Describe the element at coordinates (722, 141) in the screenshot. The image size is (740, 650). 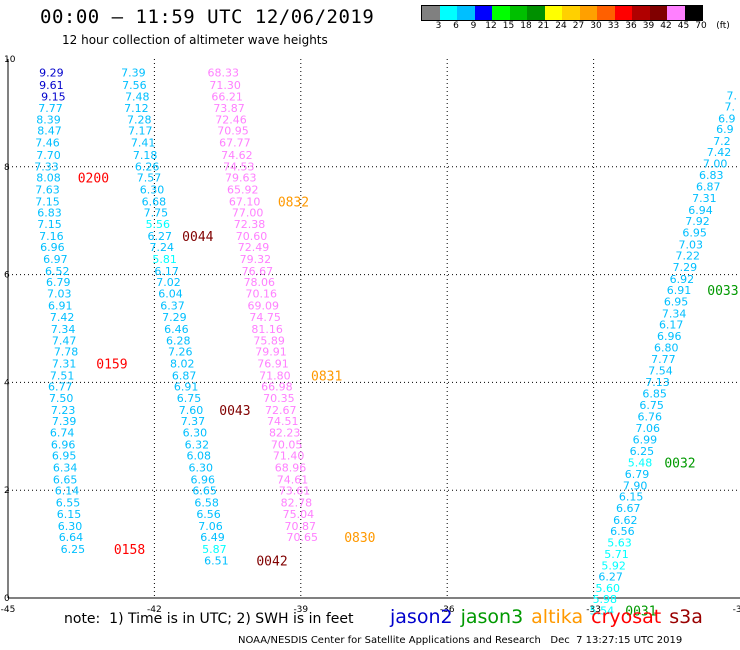
I see `swh-value-label: 7.2` at that location.